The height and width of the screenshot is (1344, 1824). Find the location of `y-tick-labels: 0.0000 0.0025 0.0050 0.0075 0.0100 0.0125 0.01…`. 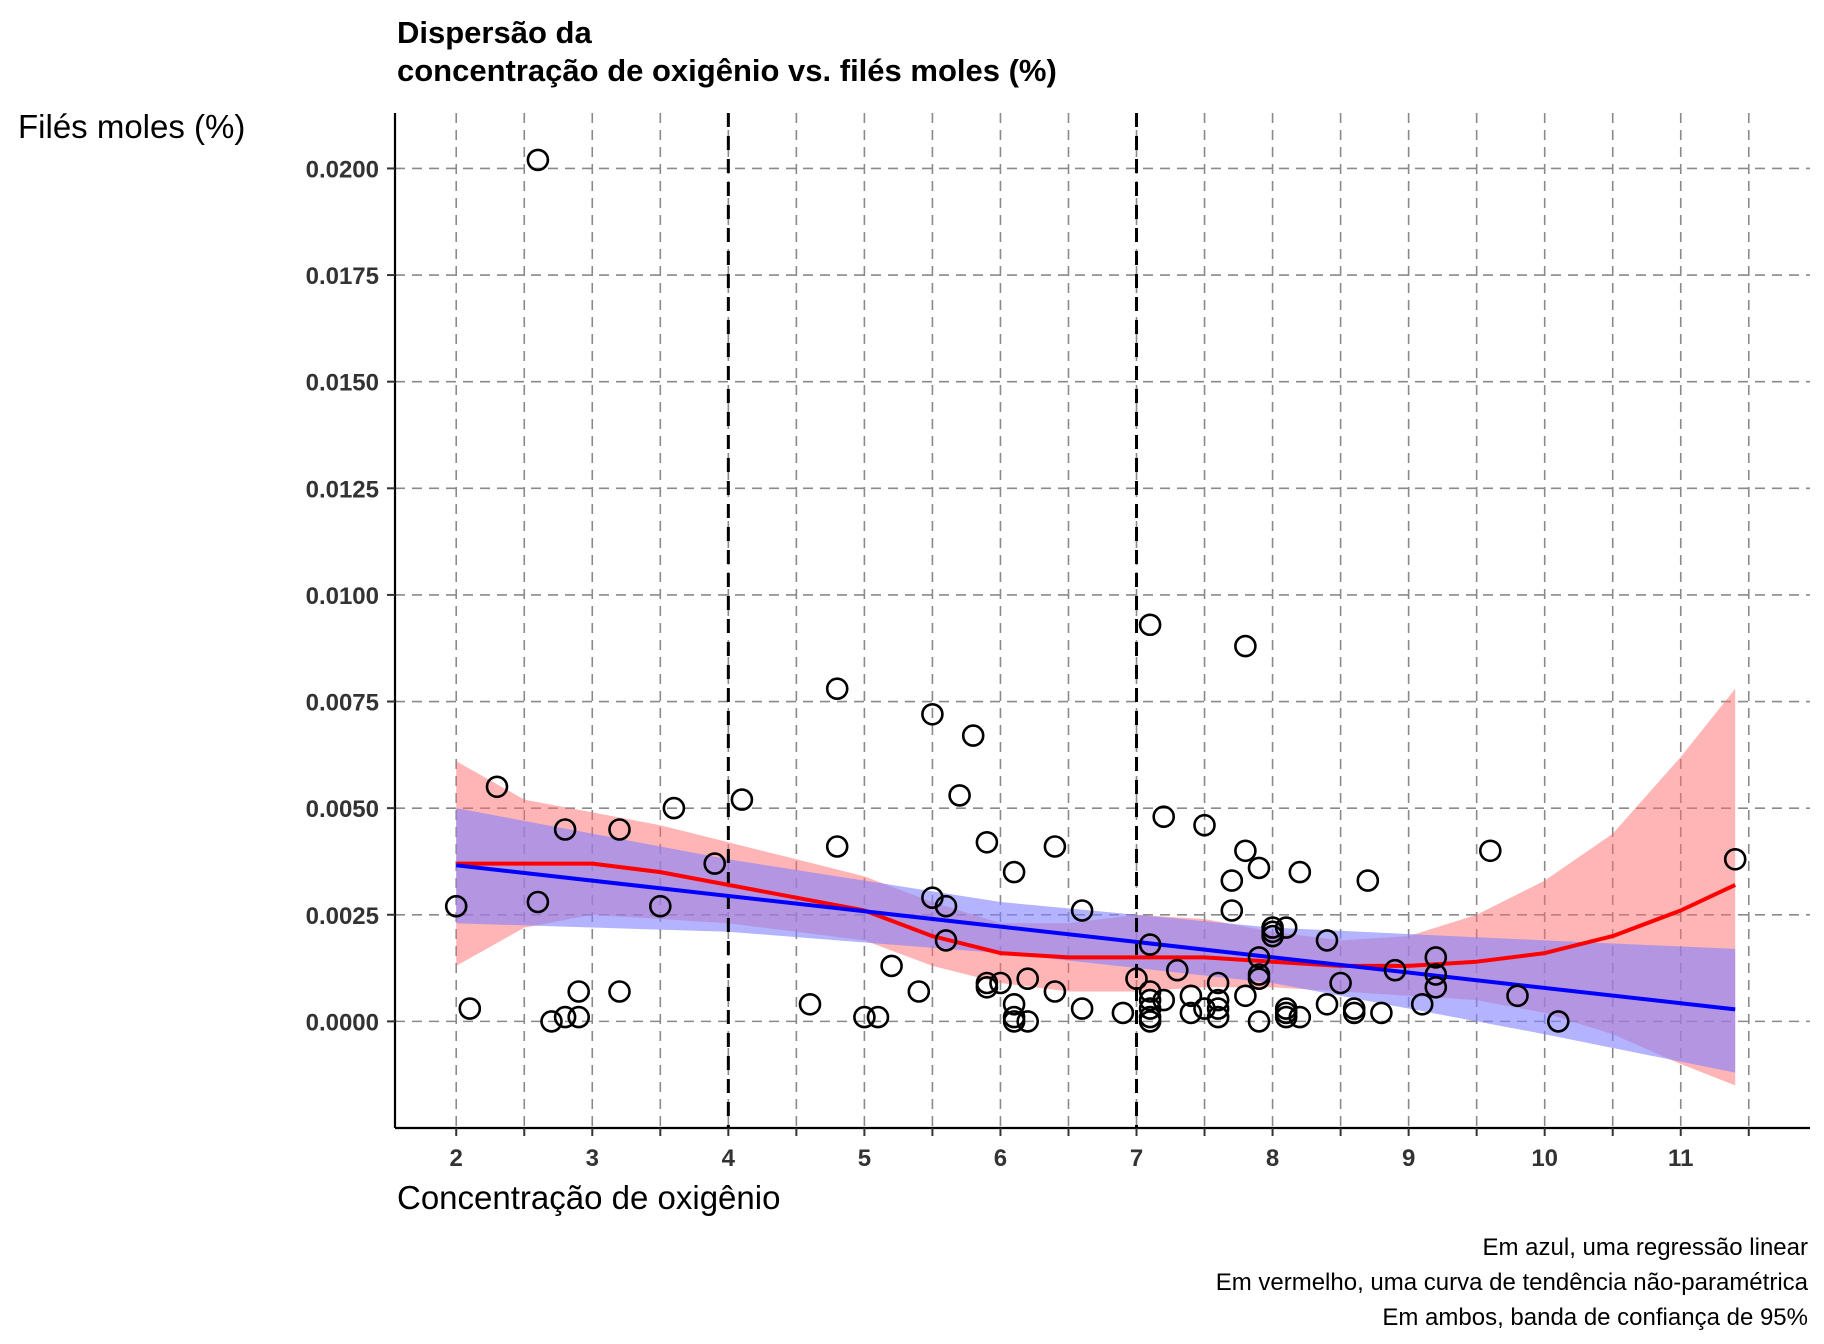

y-tick-labels: 0.0000 0.0025 0.0050 0.0075 0.0100 0.0125 0.01… is located at coordinates (342, 596).